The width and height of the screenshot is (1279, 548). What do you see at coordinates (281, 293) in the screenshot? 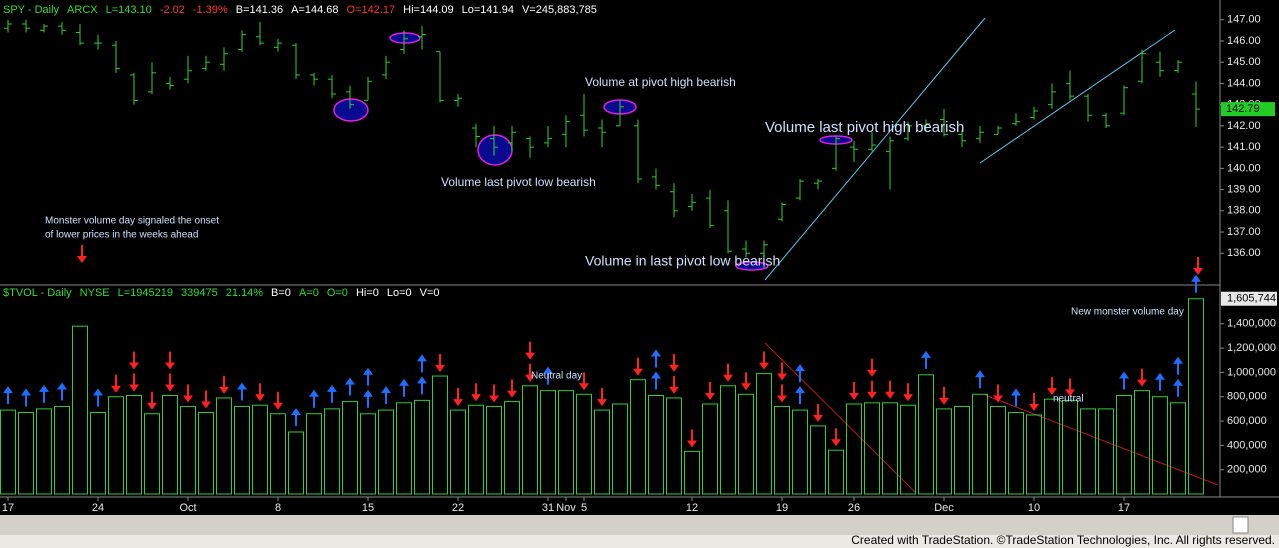
I see `header-item: B=0` at bounding box center [281, 293].